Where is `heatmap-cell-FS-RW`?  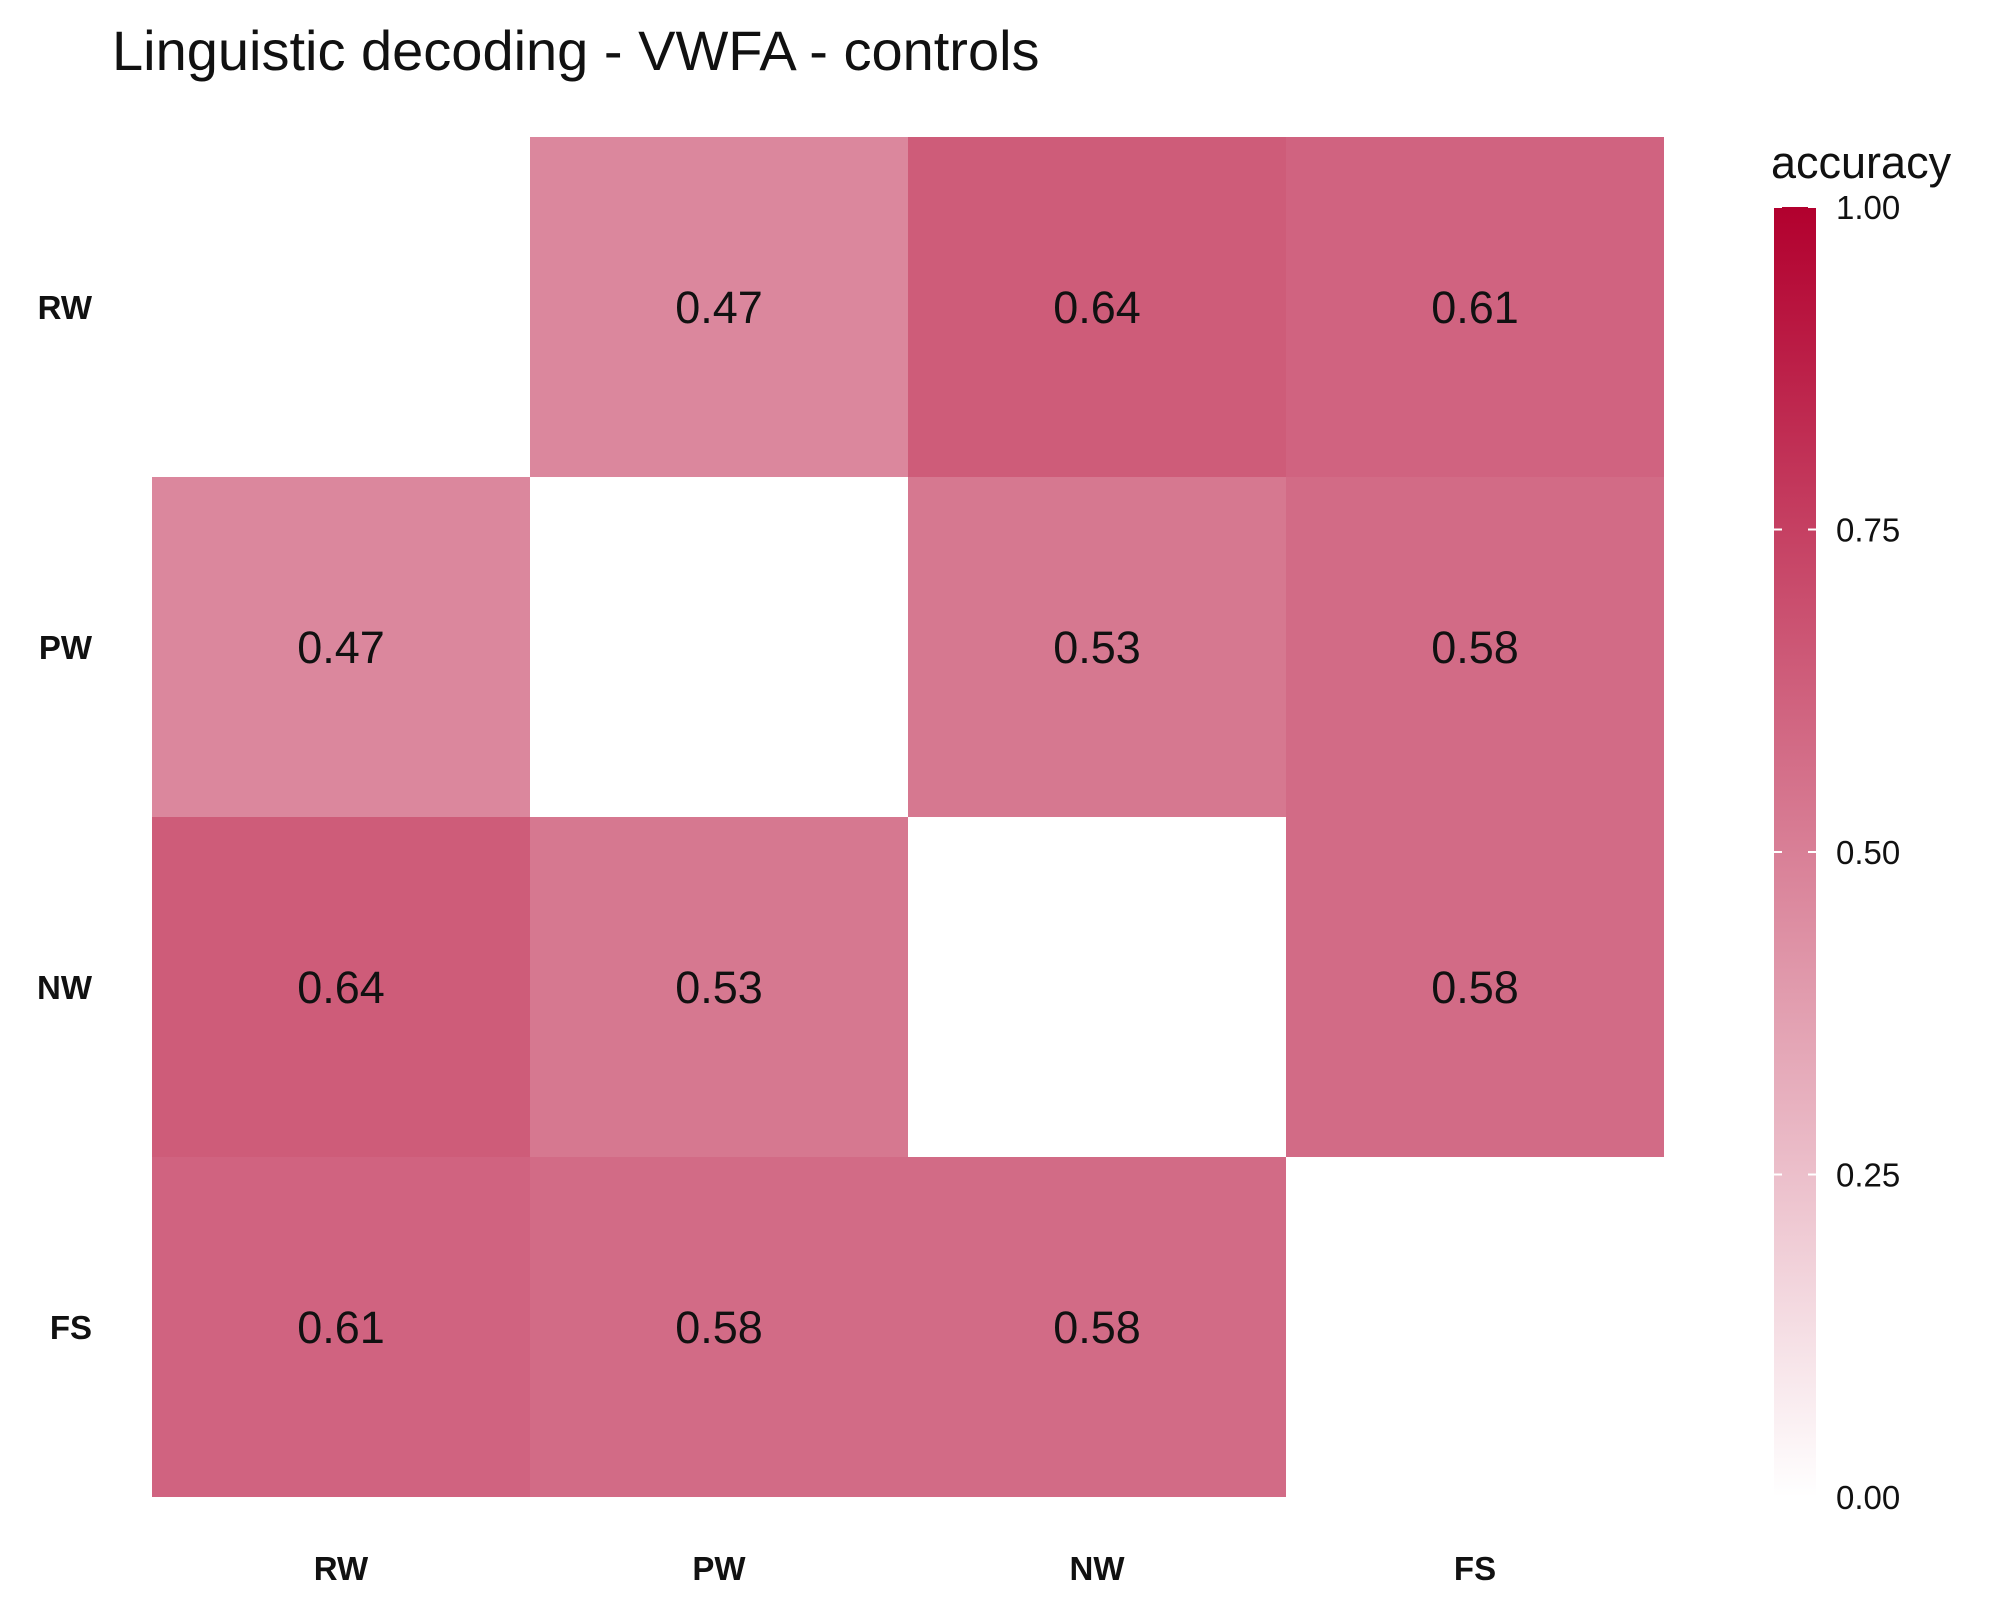
heatmap-cell-FS-RW is located at coordinates (341, 1327).